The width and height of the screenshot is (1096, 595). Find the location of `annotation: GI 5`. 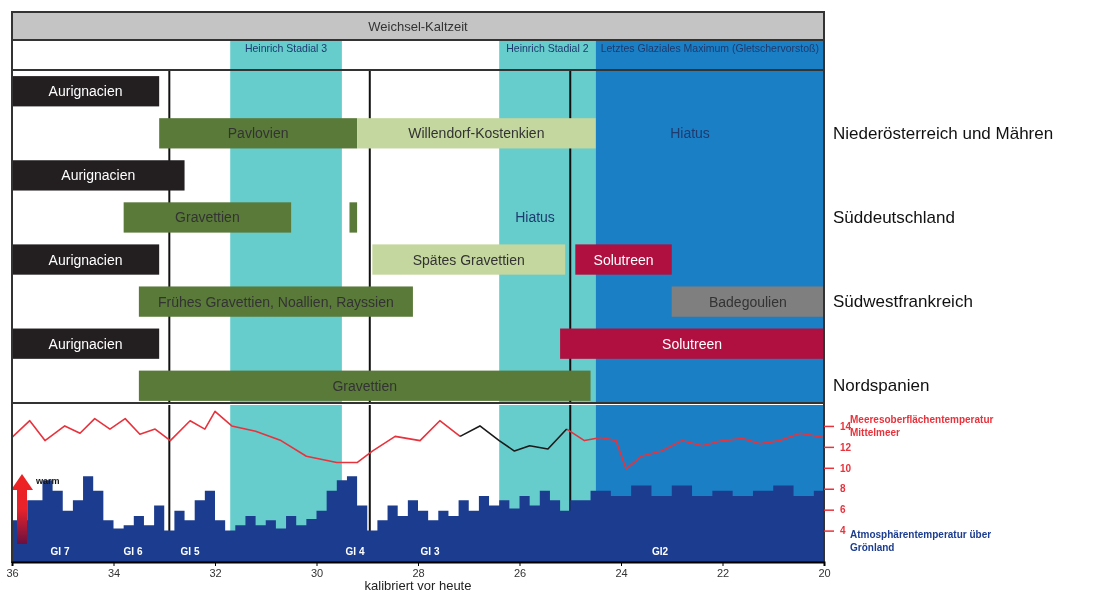

annotation: GI 5 is located at coordinates (190, 551).